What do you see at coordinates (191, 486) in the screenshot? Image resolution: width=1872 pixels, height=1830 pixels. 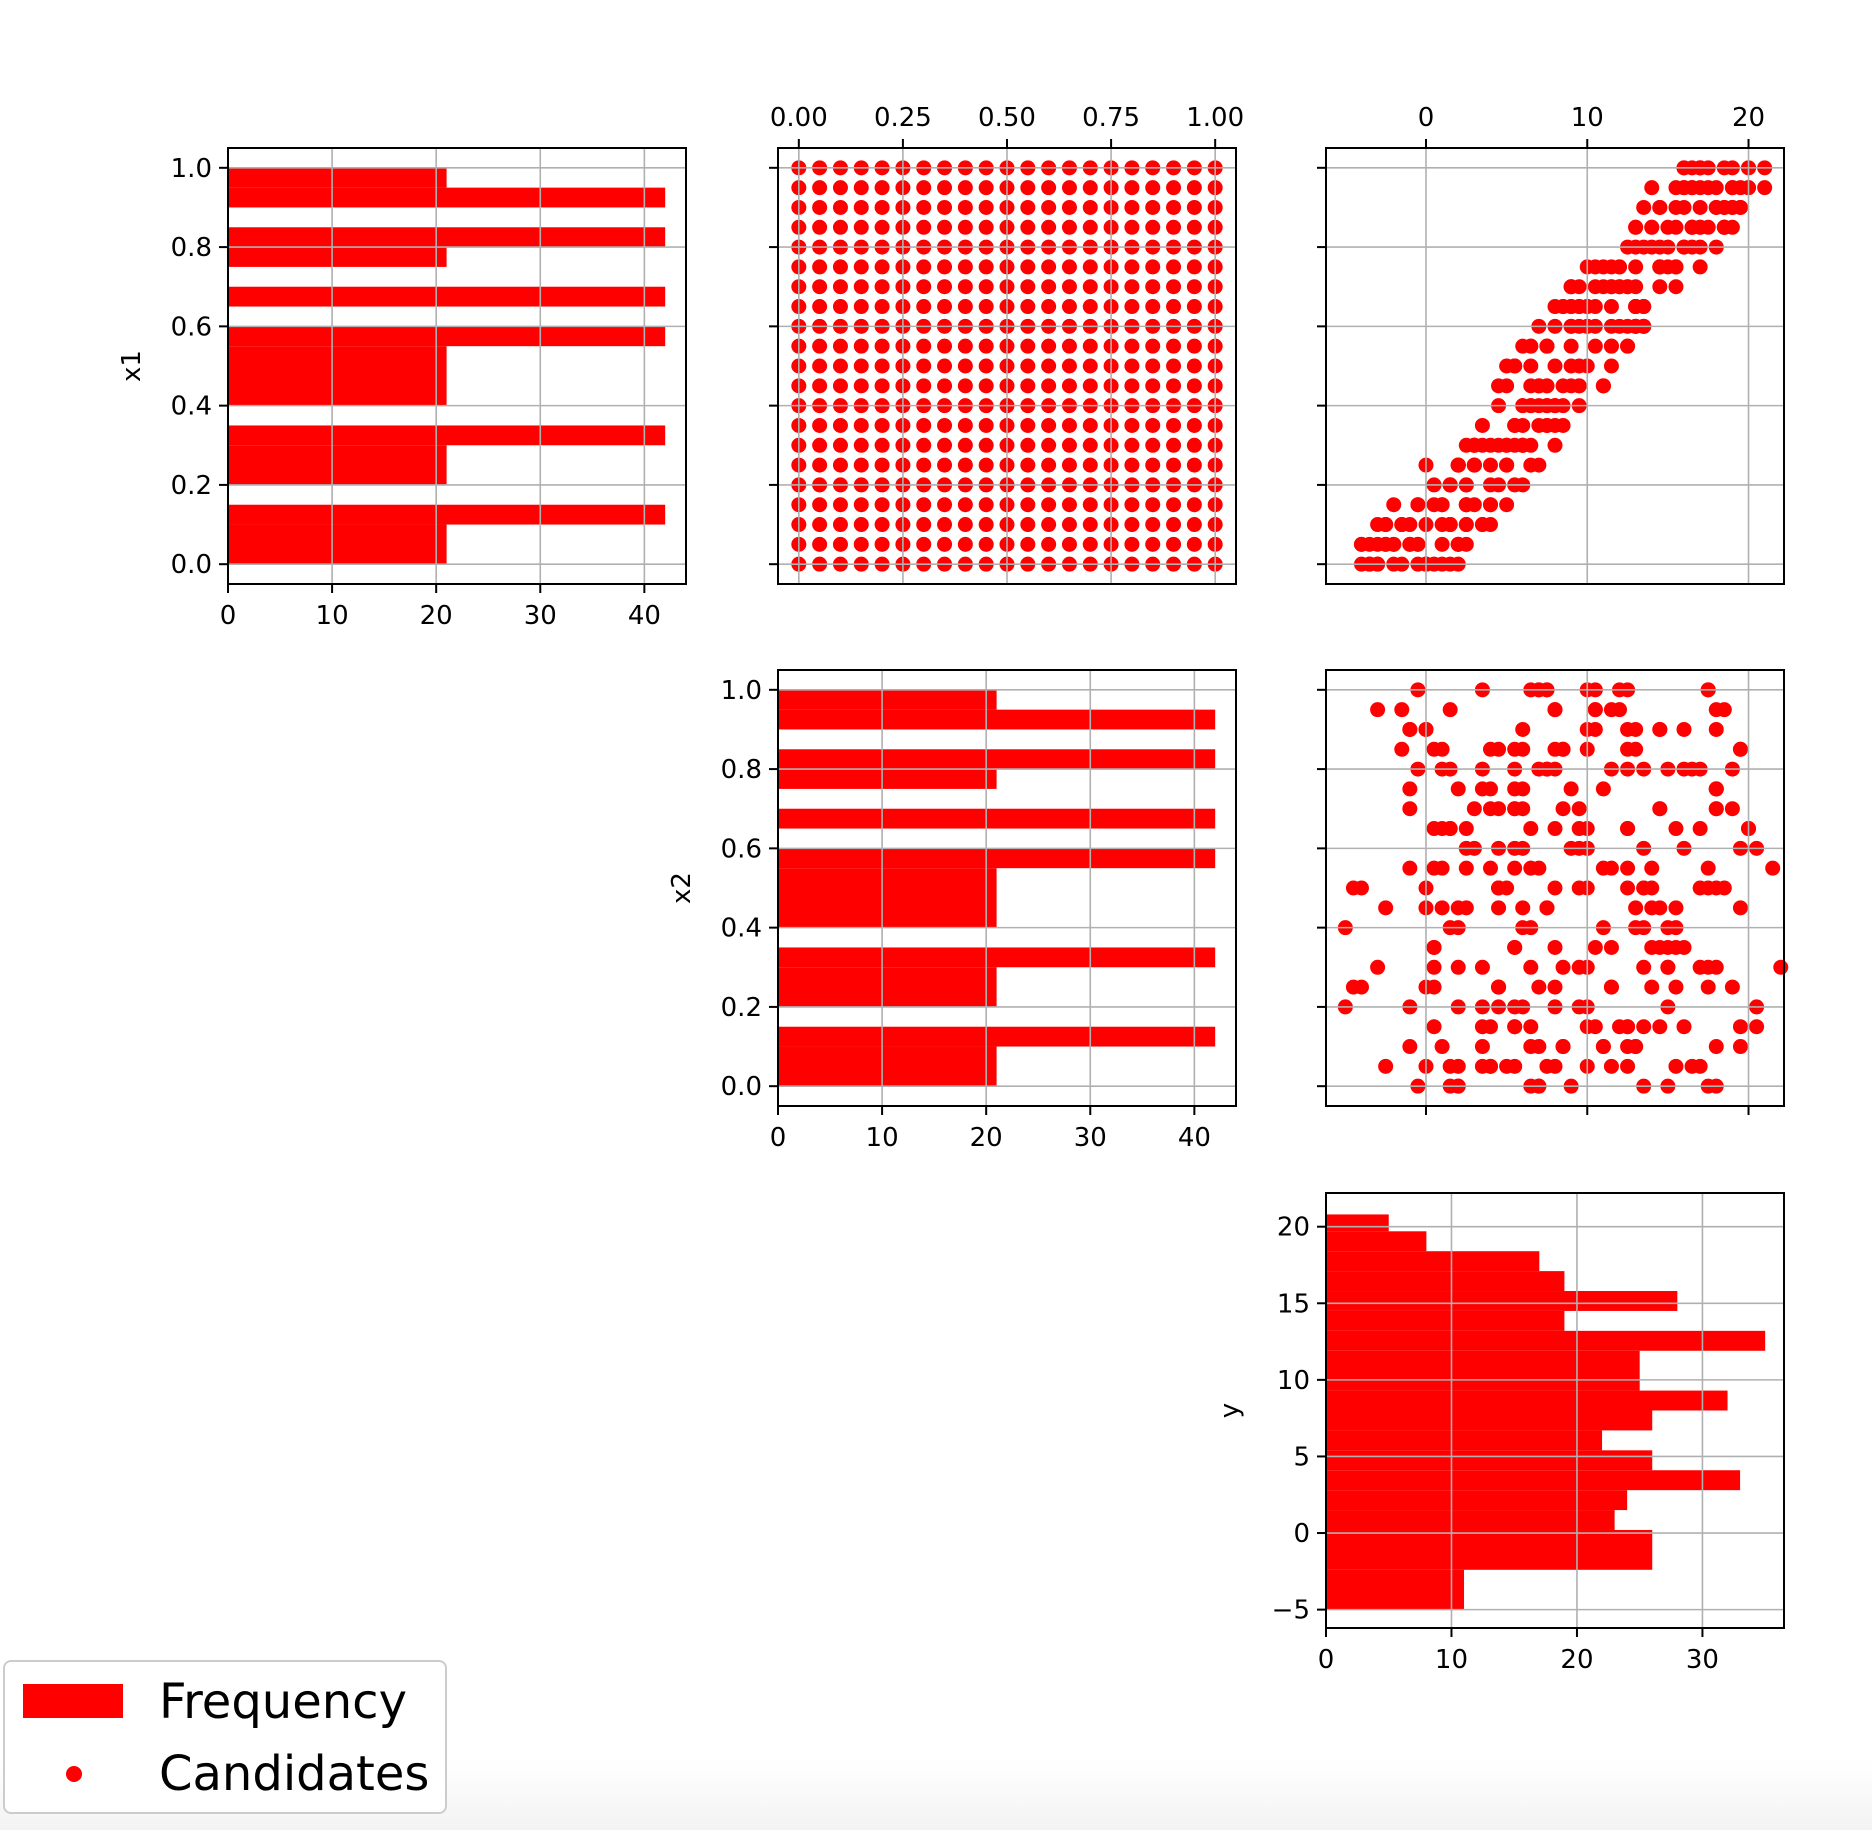 I see `y-tick-label: 0.2` at bounding box center [191, 486].